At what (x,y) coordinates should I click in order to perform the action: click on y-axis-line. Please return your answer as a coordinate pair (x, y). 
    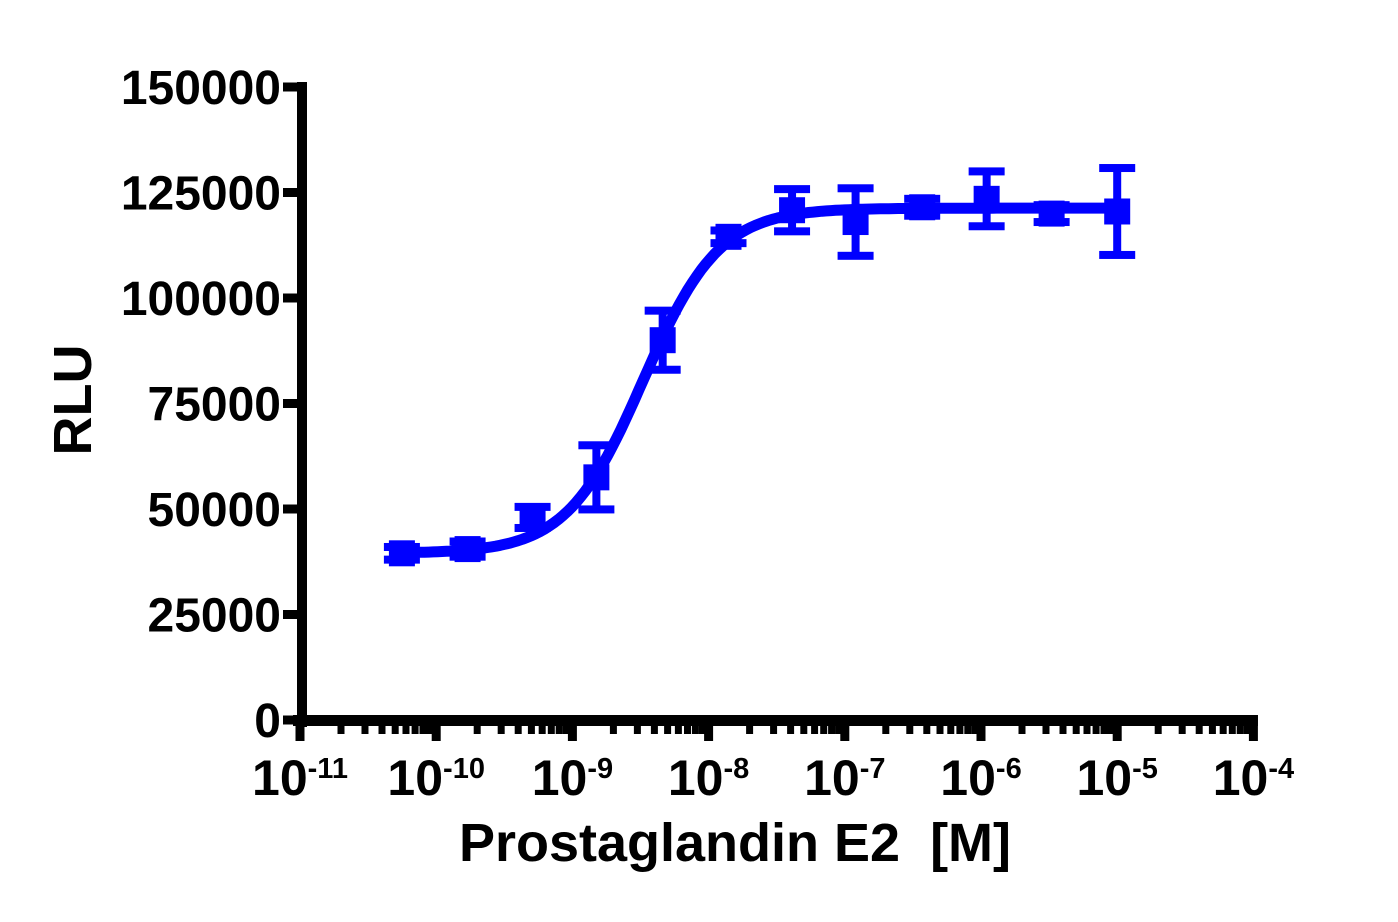
    Looking at the image, I should click on (302, 404).